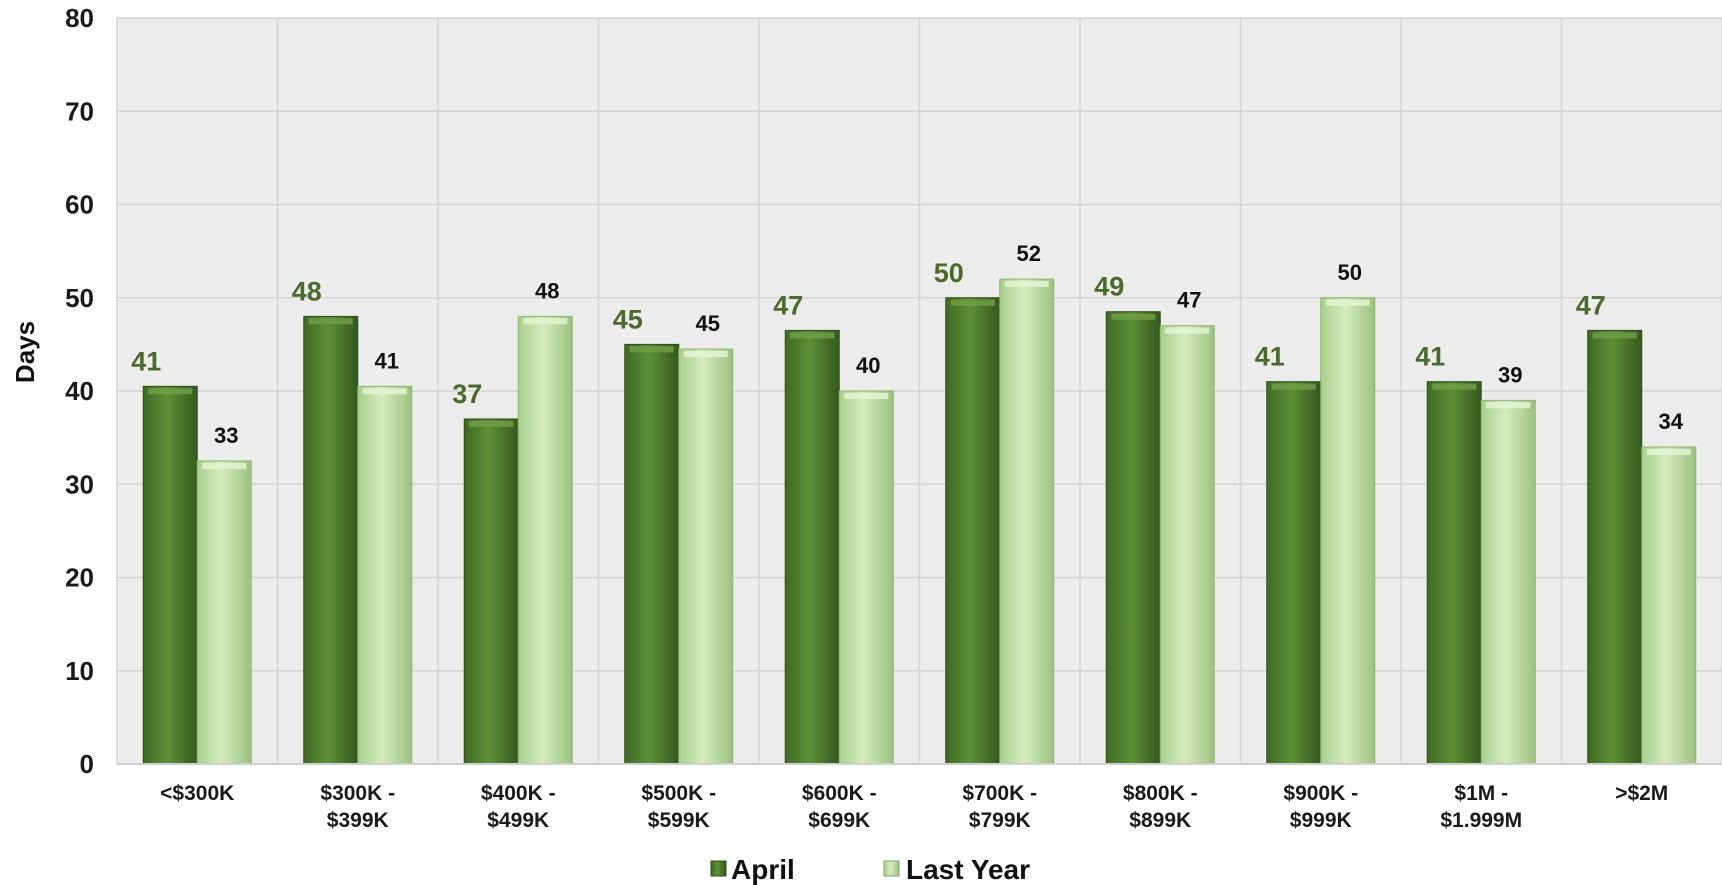 This screenshot has height=885, width=1722. I want to click on x-tick-label: <$300K, so click(197, 793).